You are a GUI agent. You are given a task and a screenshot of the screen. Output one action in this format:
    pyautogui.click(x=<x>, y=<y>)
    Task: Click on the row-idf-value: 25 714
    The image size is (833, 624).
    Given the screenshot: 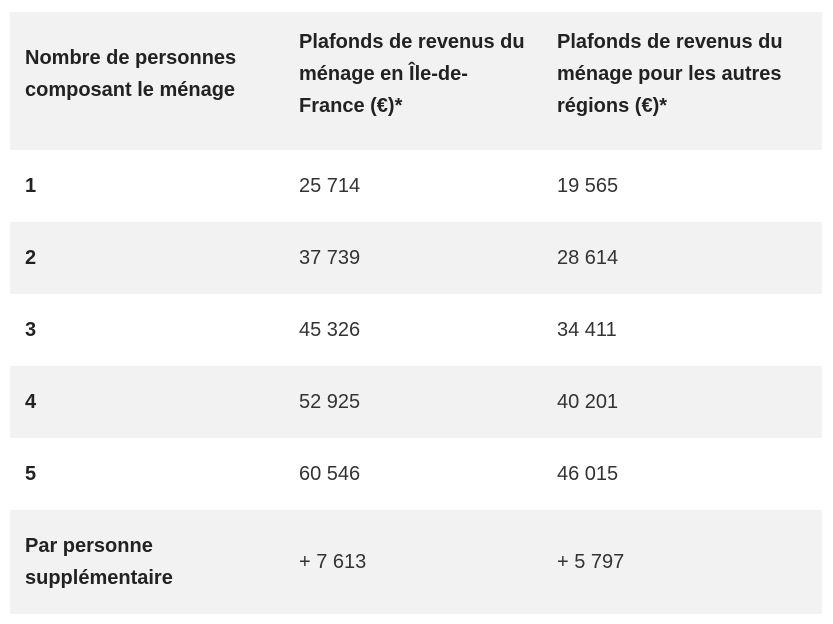 What is the action you would take?
    pyautogui.click(x=330, y=186)
    